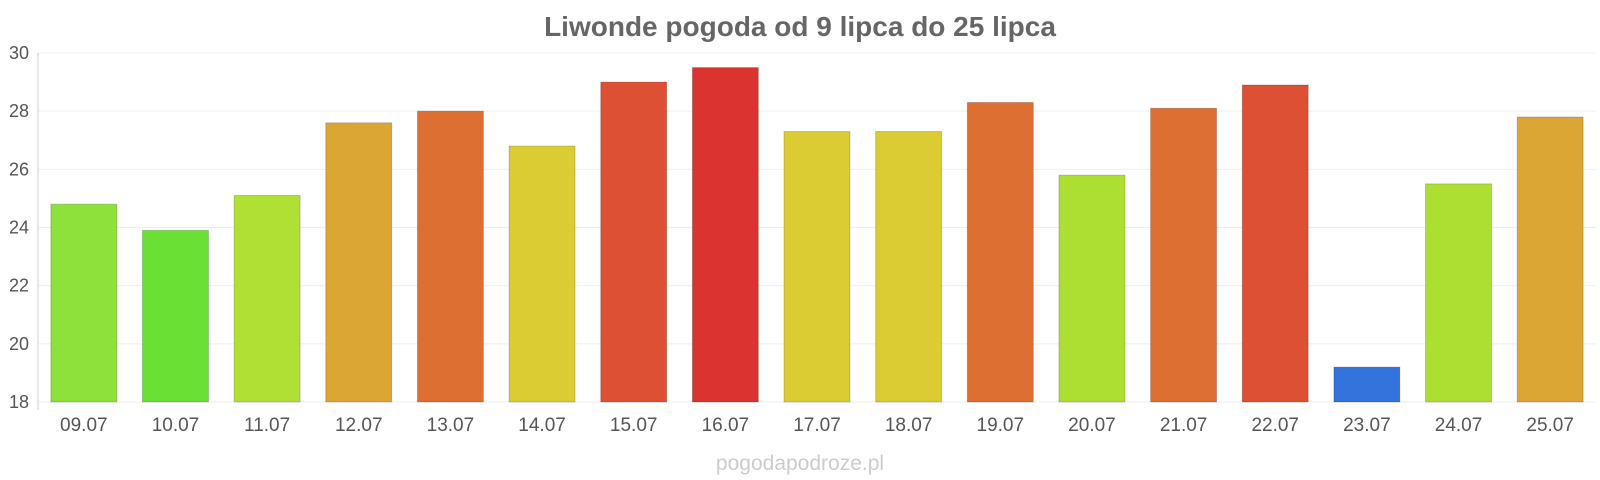 The width and height of the screenshot is (1600, 480). What do you see at coordinates (1275, 425) in the screenshot?
I see `x-tick-label: 22.07` at bounding box center [1275, 425].